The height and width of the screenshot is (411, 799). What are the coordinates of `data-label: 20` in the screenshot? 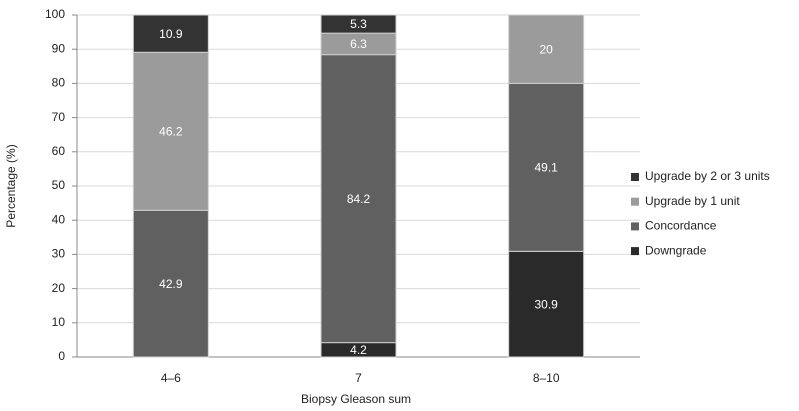 It's located at (546, 49).